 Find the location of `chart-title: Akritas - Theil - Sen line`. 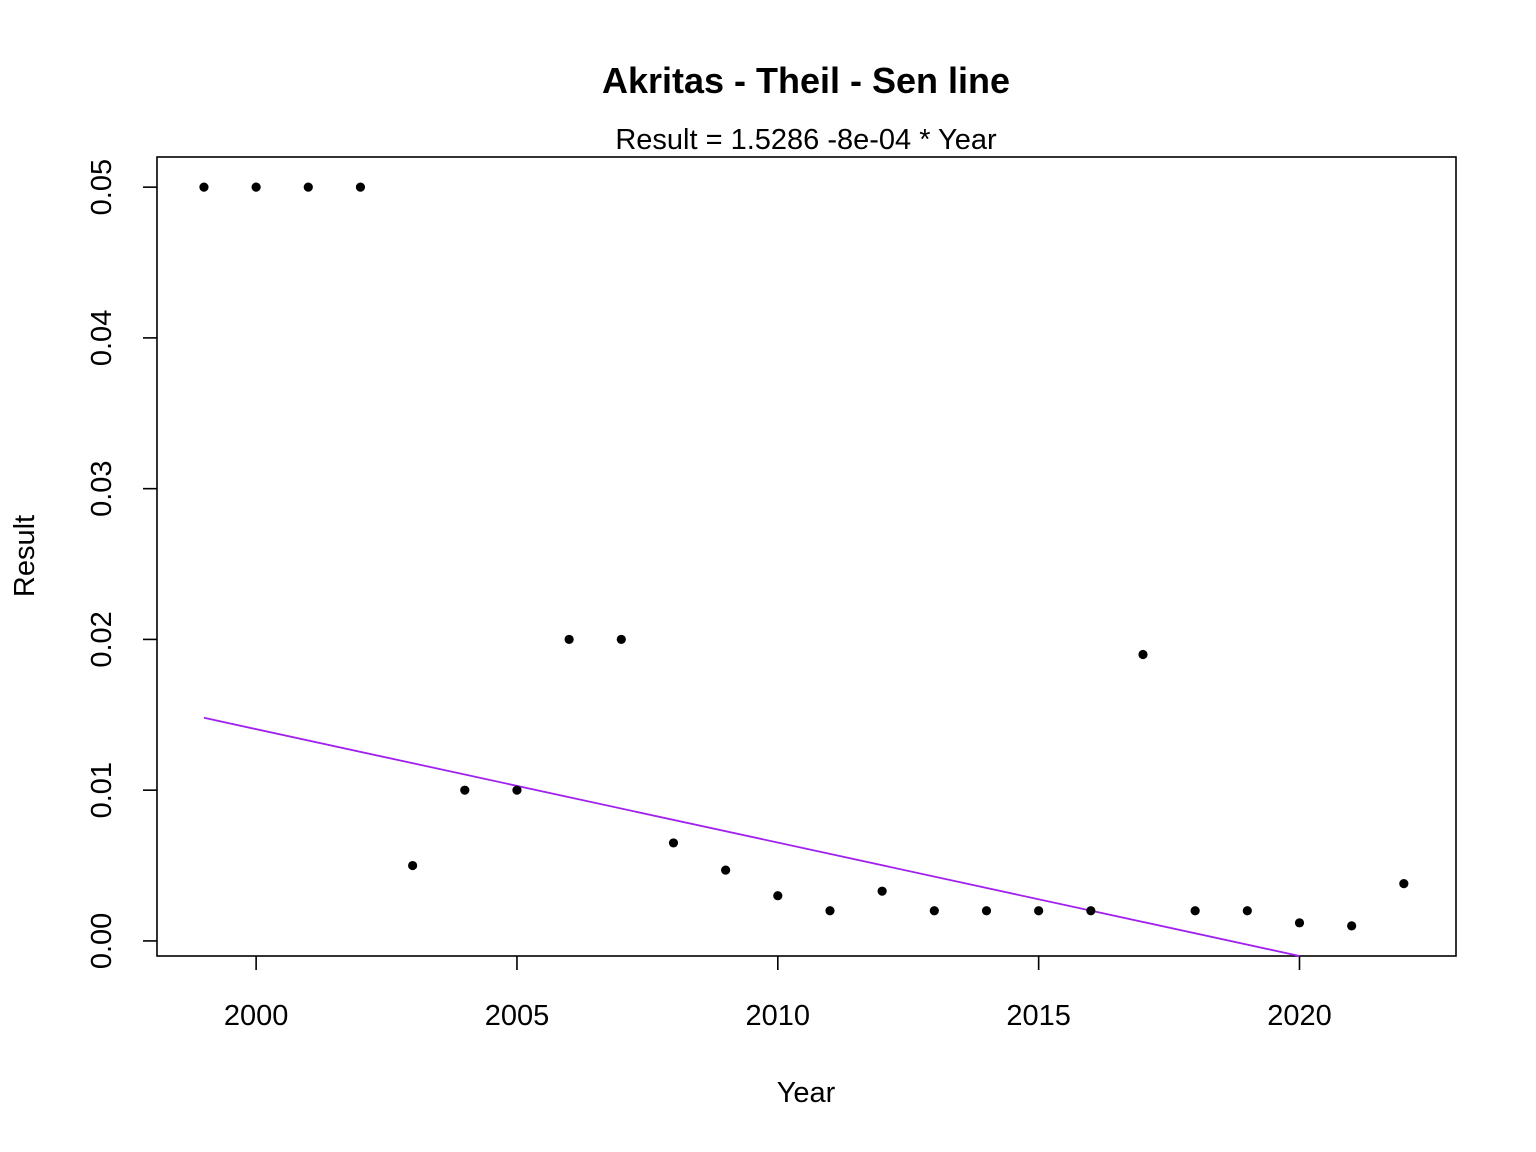

chart-title: Akritas - Theil - Sen line is located at coordinates (806, 80).